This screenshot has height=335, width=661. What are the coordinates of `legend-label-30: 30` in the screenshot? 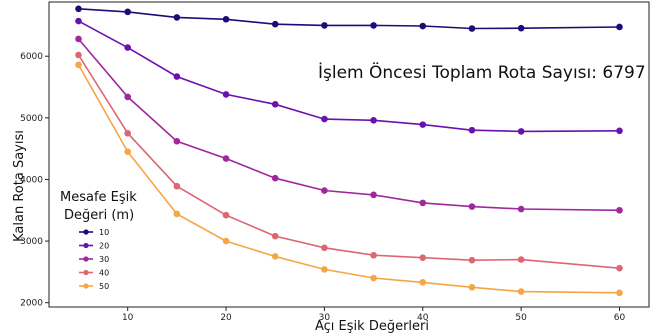 It's located at (104, 259).